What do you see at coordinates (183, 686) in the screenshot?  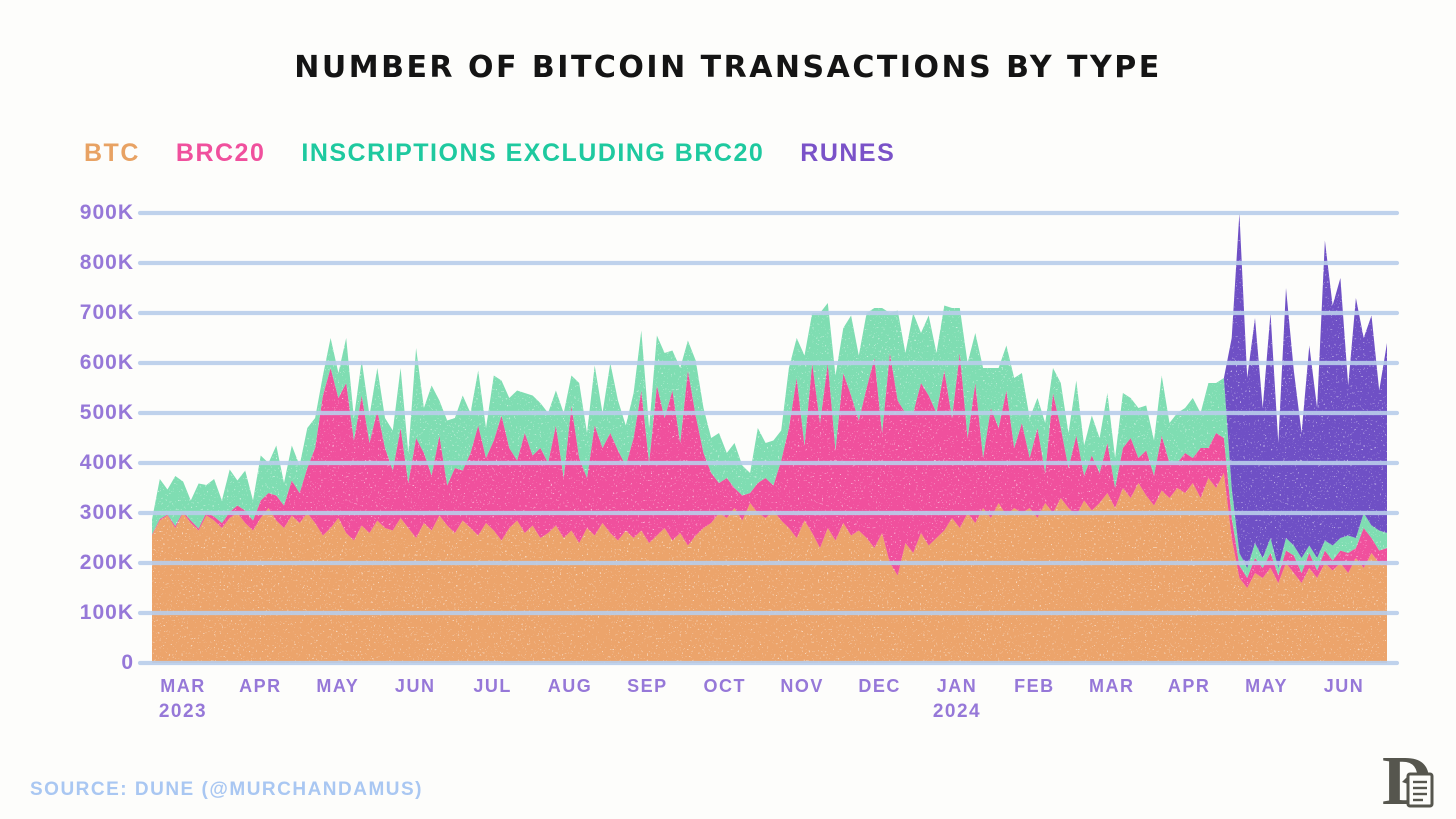 I see `x-tick-label-mar-0: MAR` at bounding box center [183, 686].